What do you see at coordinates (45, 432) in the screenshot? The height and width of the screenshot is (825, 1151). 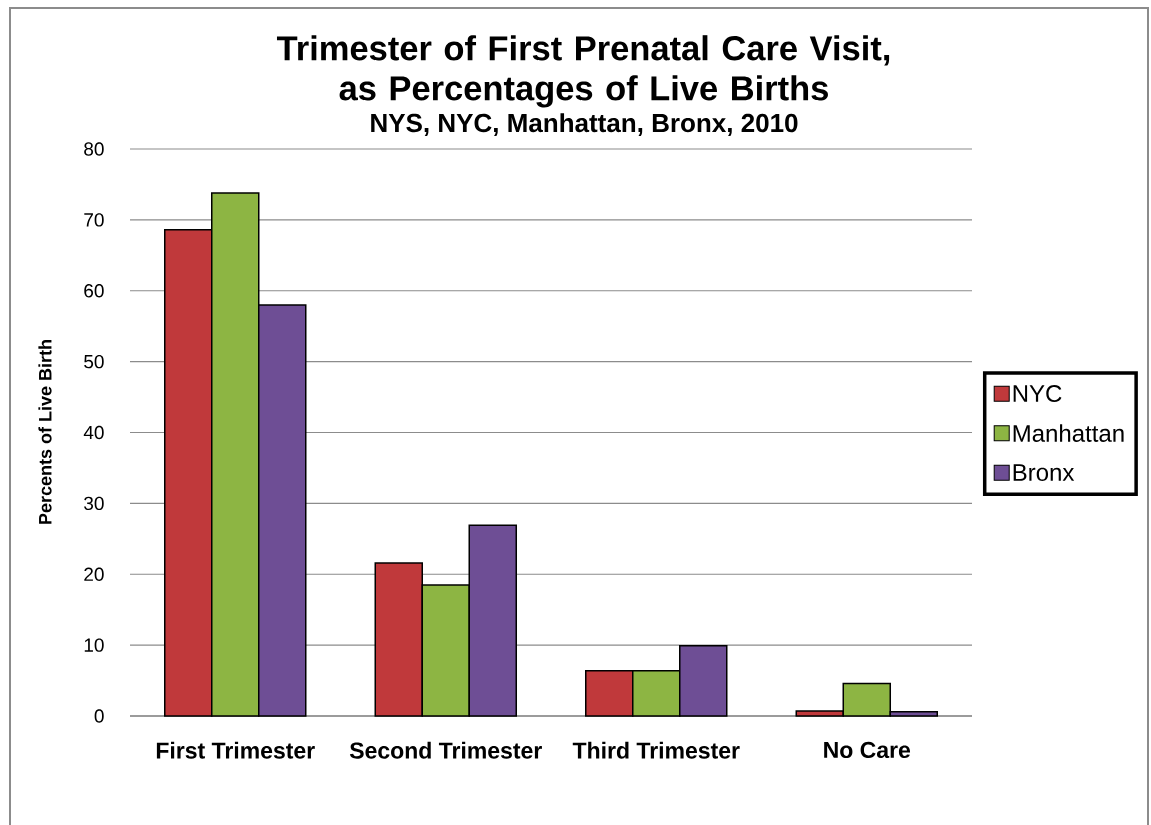 I see `y-axis-title: Percents of Live Birth` at bounding box center [45, 432].